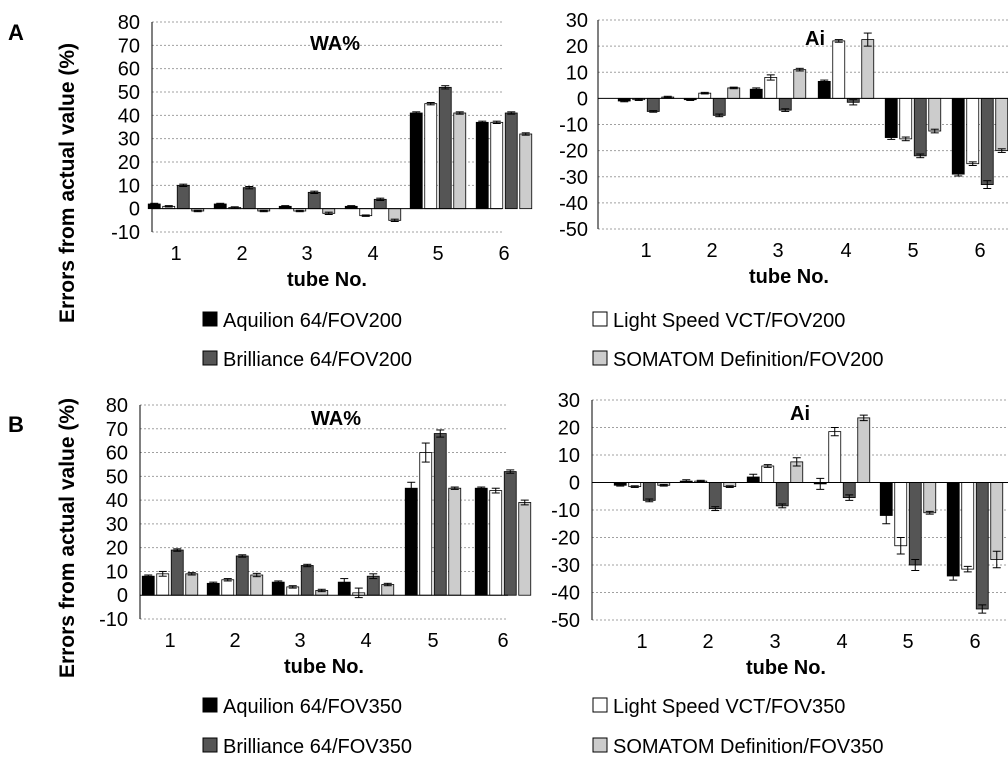  What do you see at coordinates (748, 747) in the screenshot?
I see `legend-label: SOMATOM Definition/FOV350` at bounding box center [748, 747].